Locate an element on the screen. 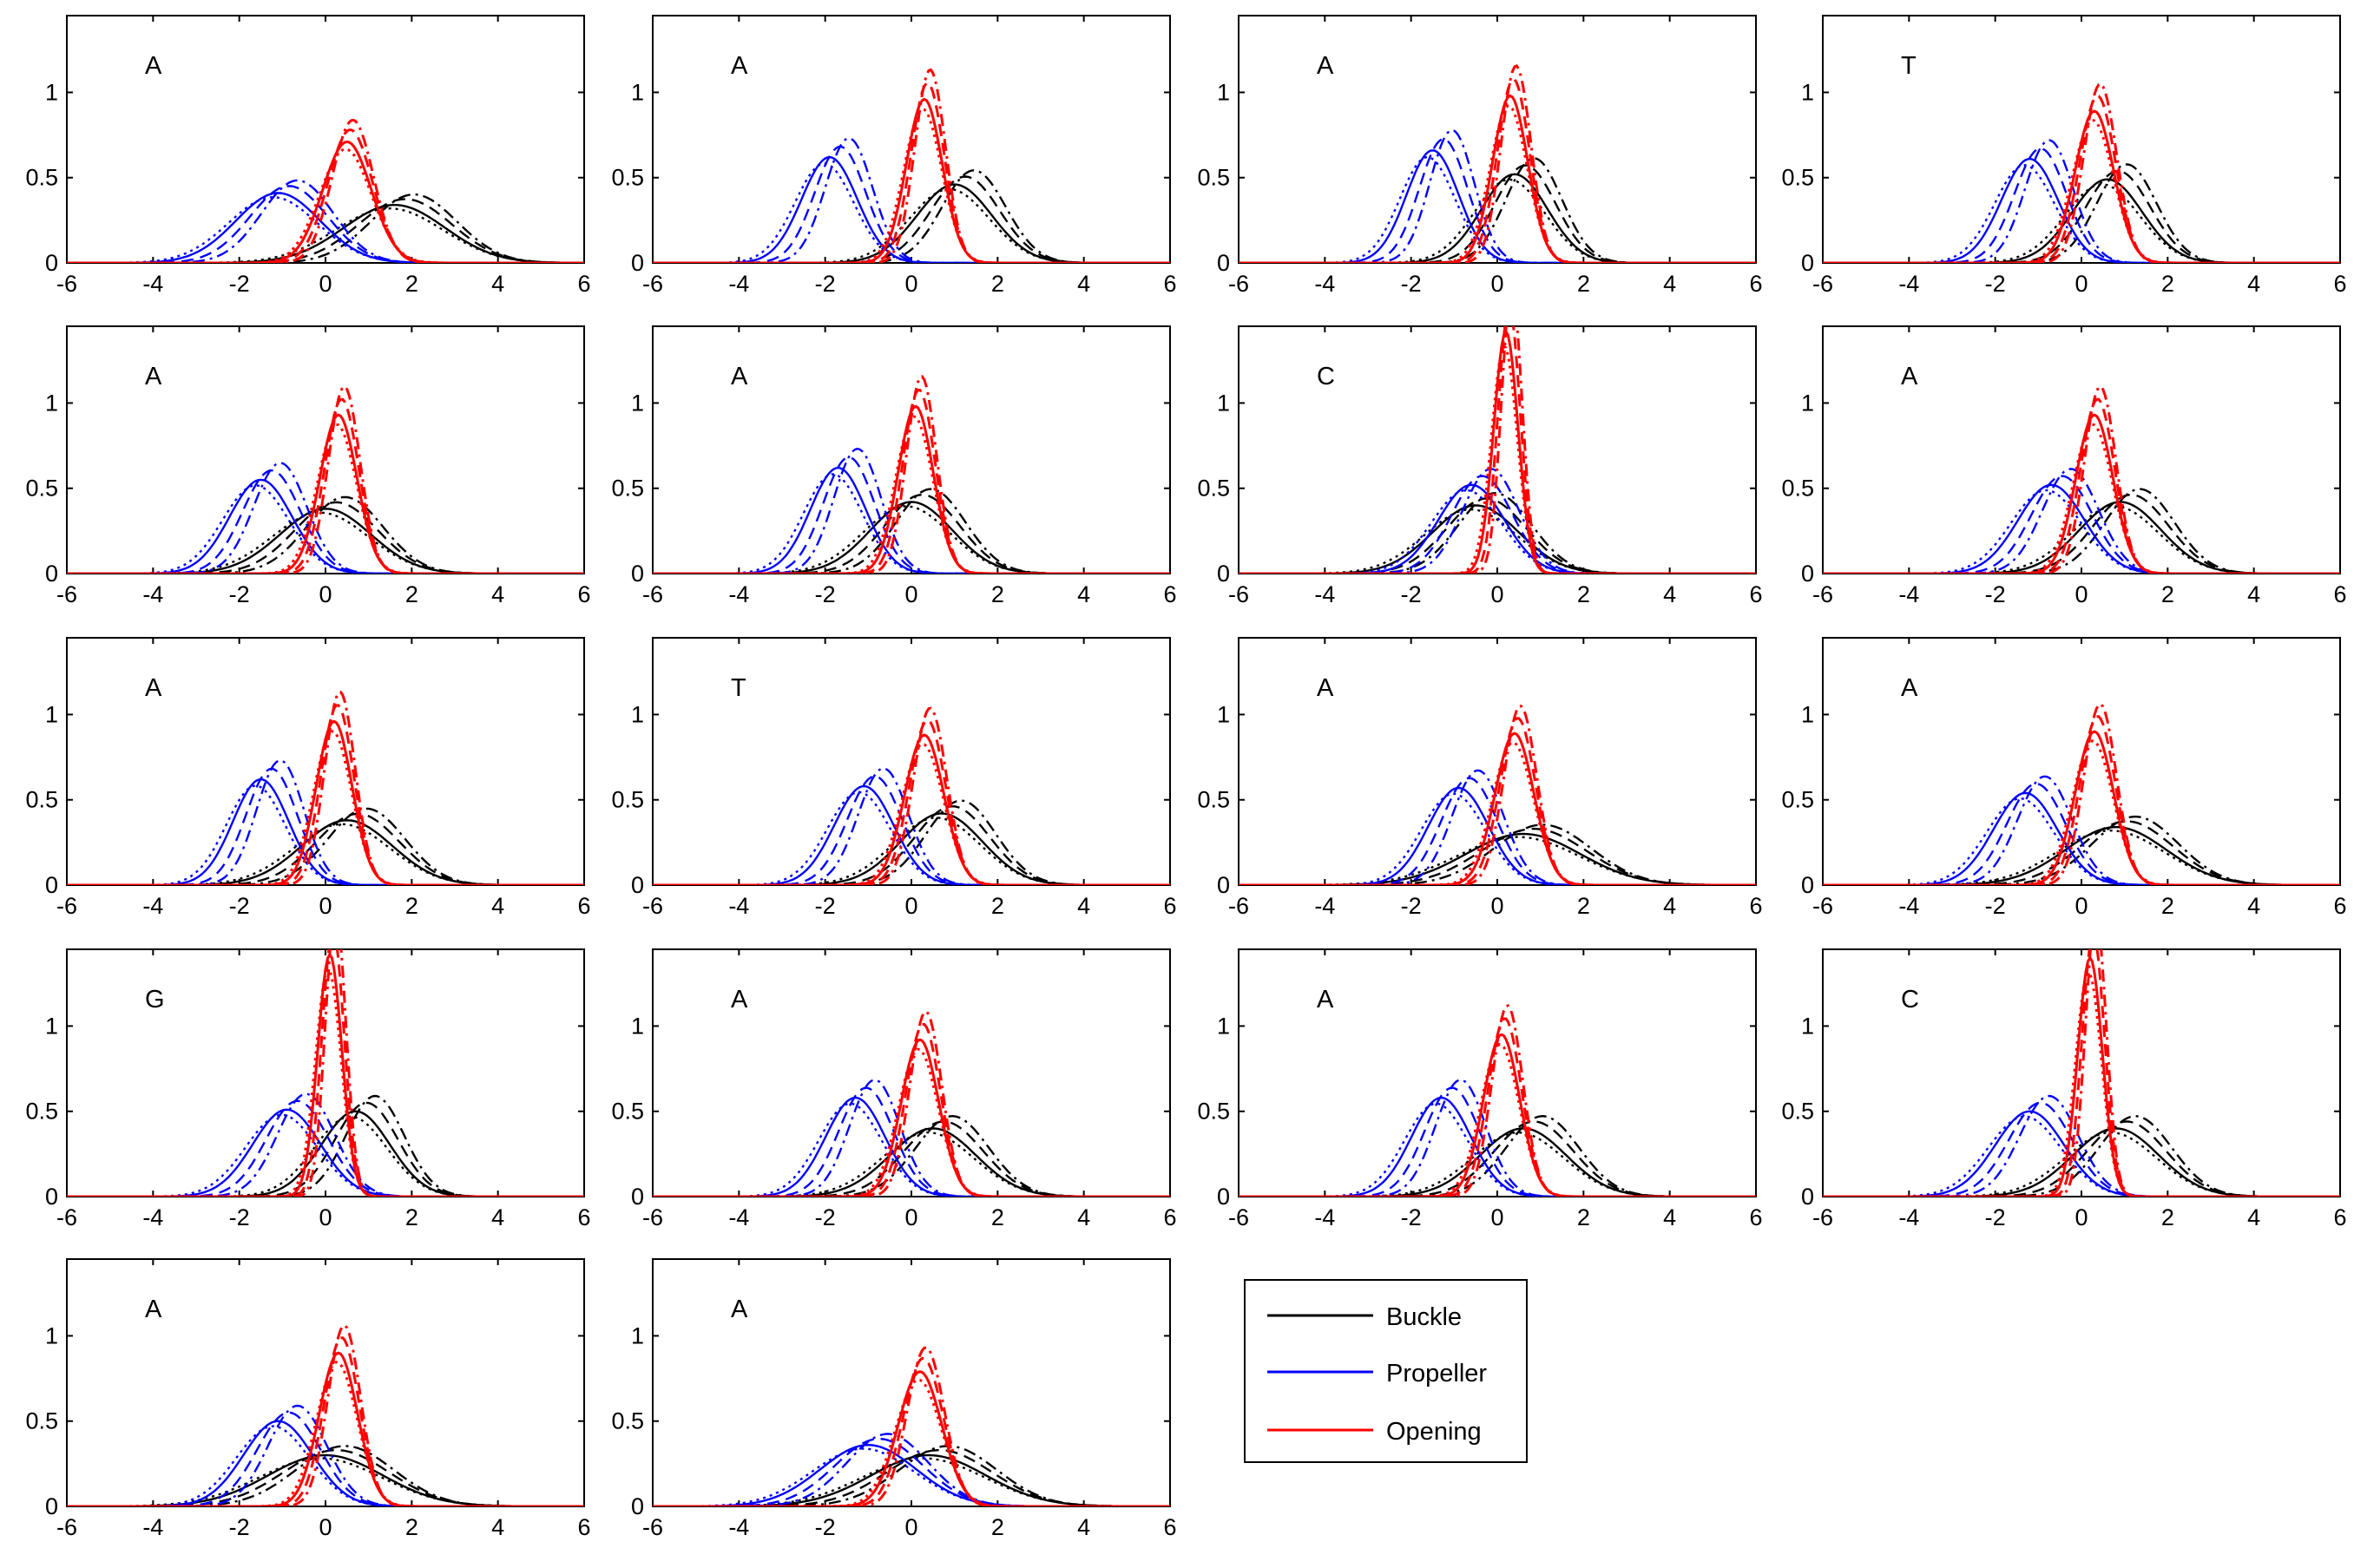 The image size is (2354, 1568). axes-box is located at coordinates (1497, 1072).